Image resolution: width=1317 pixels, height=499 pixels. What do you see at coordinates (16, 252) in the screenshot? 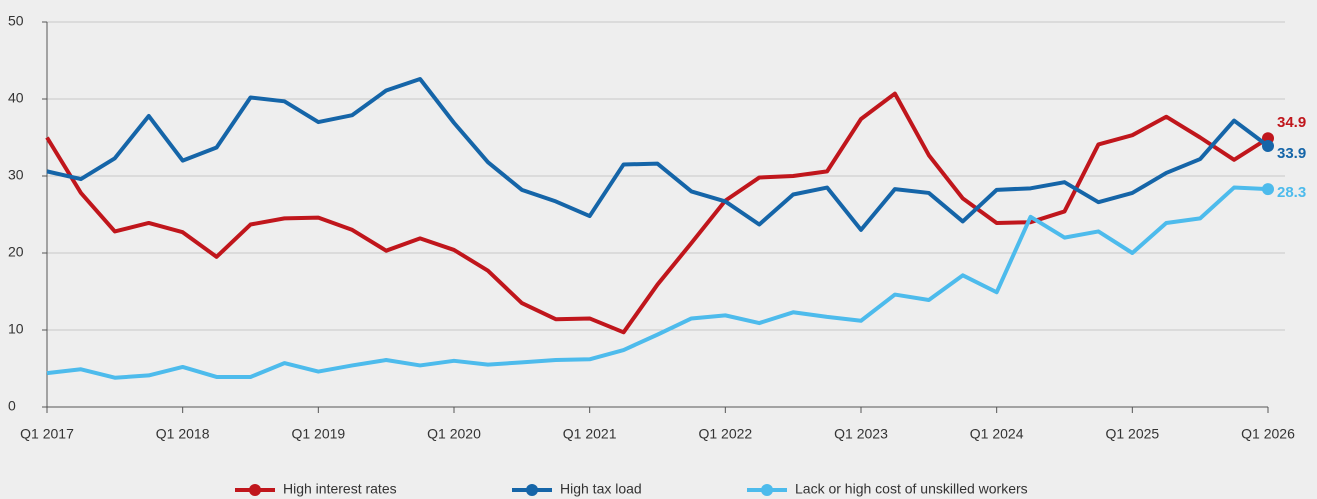
I see `y-tick-label: 20` at bounding box center [16, 252].